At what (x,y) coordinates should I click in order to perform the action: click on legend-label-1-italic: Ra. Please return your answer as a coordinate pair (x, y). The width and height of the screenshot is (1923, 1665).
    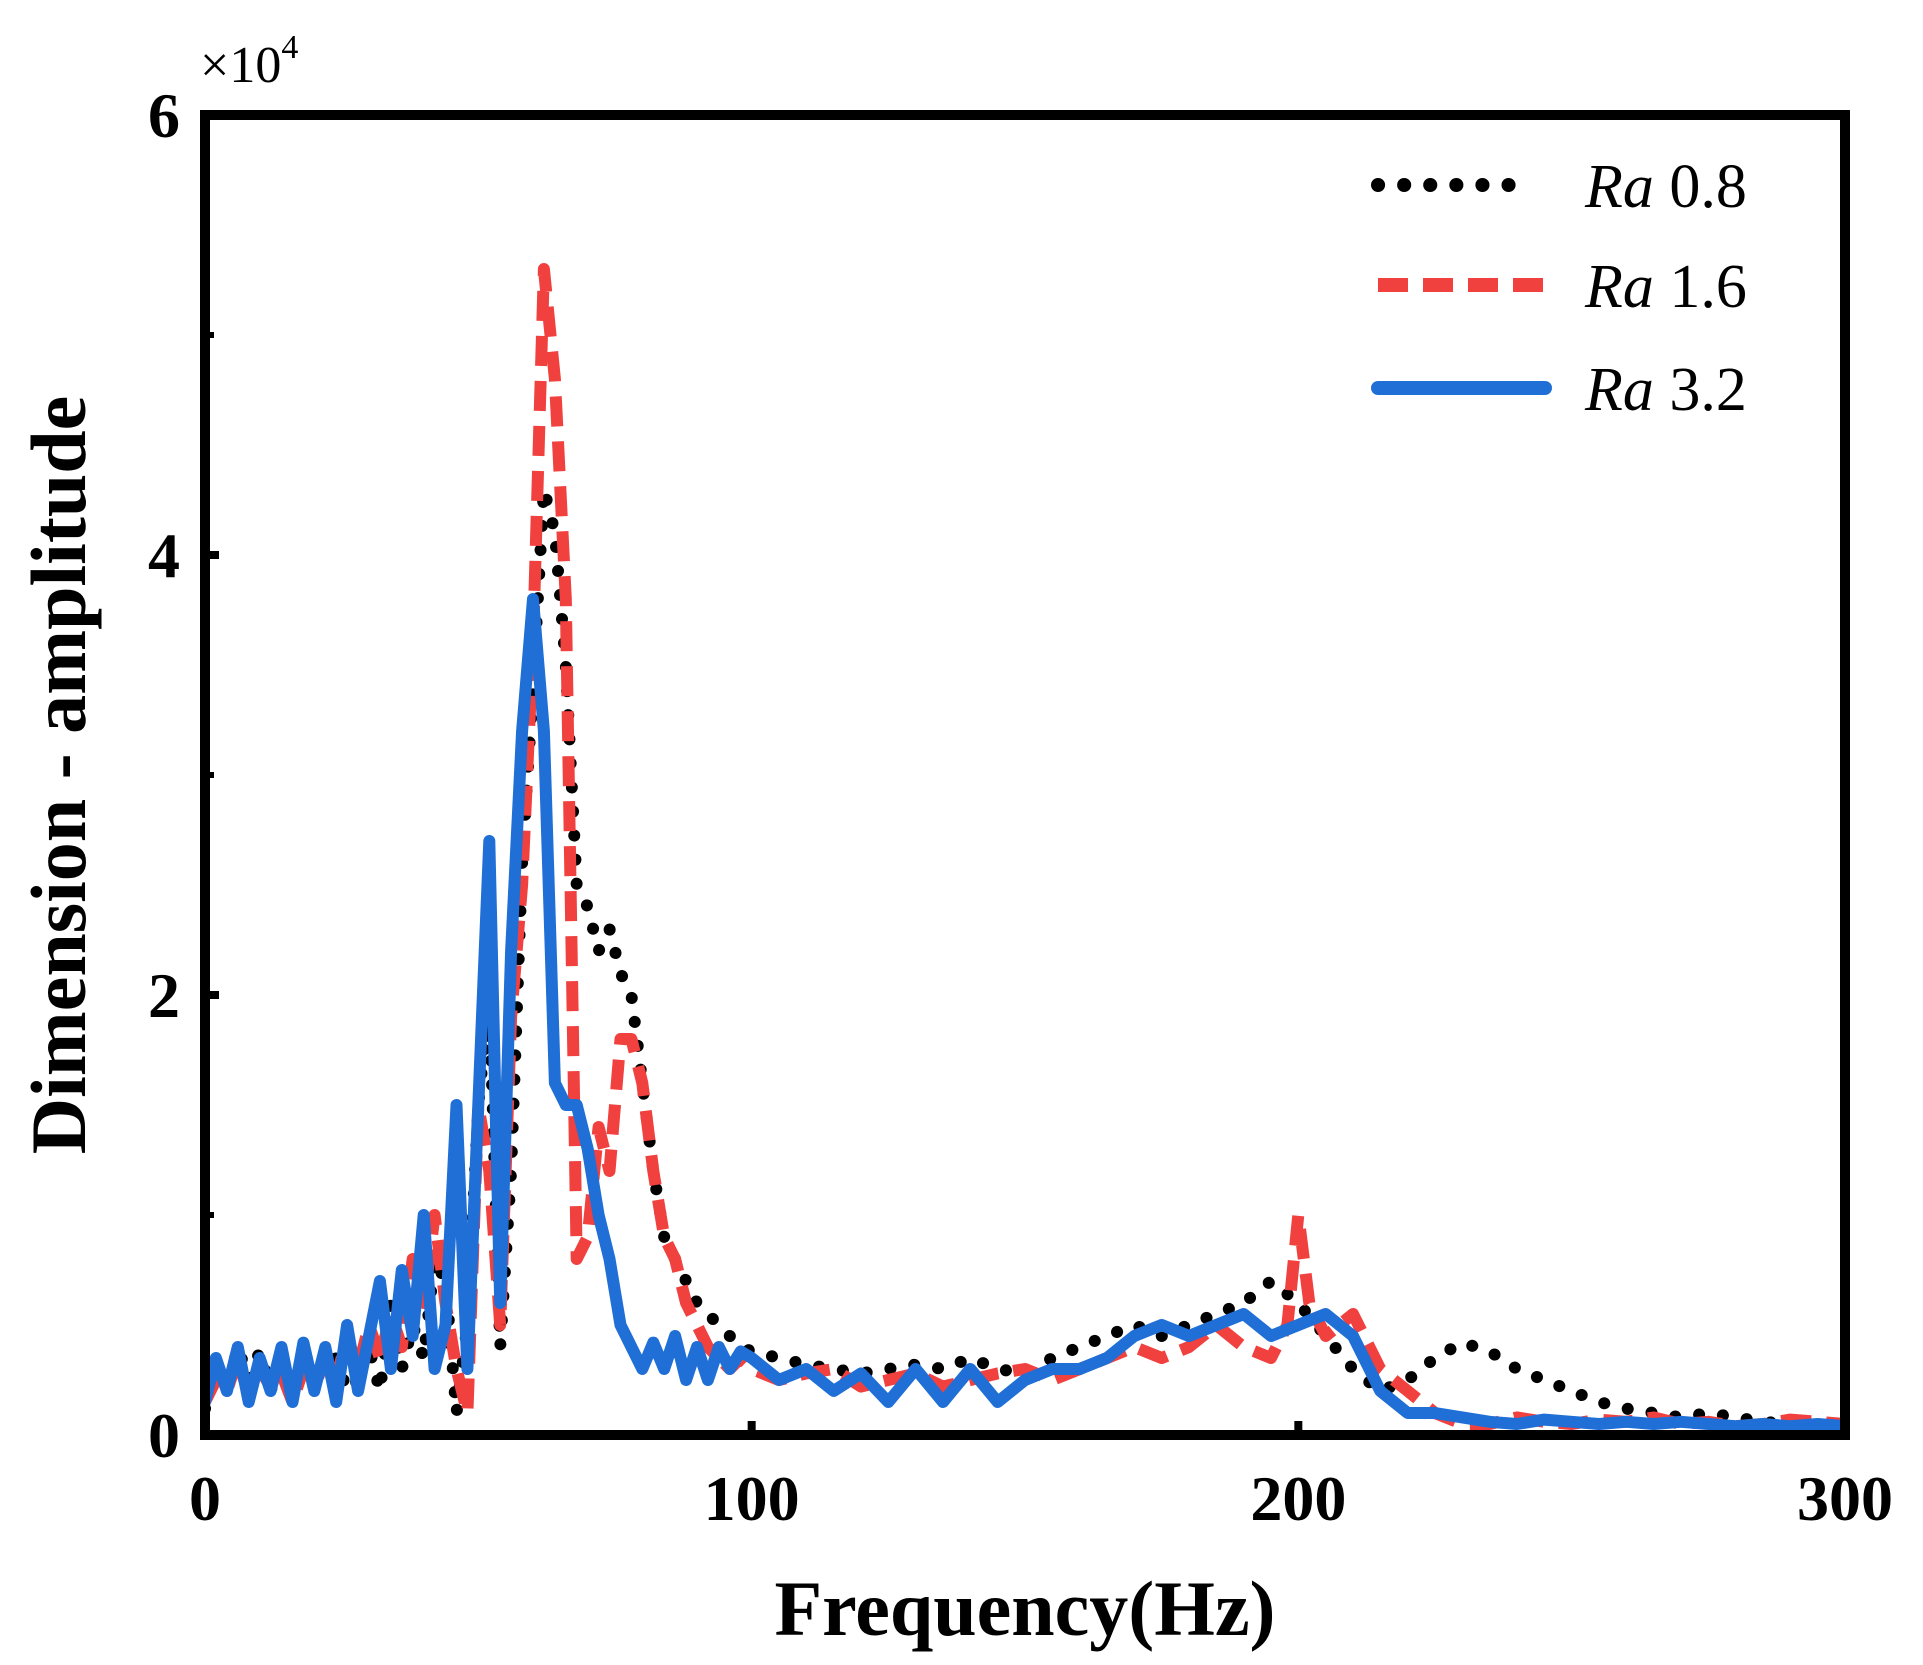
    Looking at the image, I should click on (1619, 287).